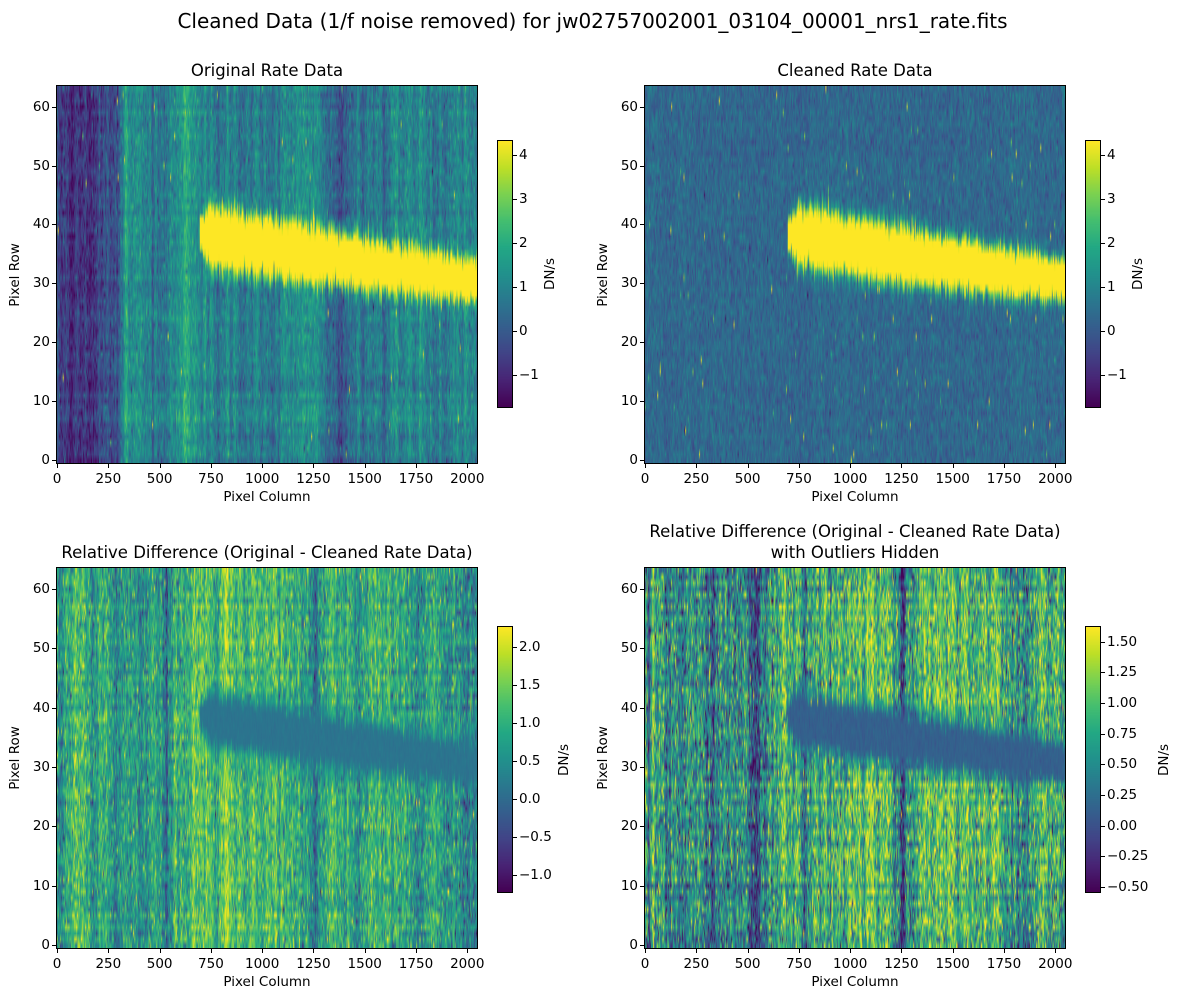  Describe the element at coordinates (645, 964) in the screenshot. I see `x-tick-label: 0` at that location.